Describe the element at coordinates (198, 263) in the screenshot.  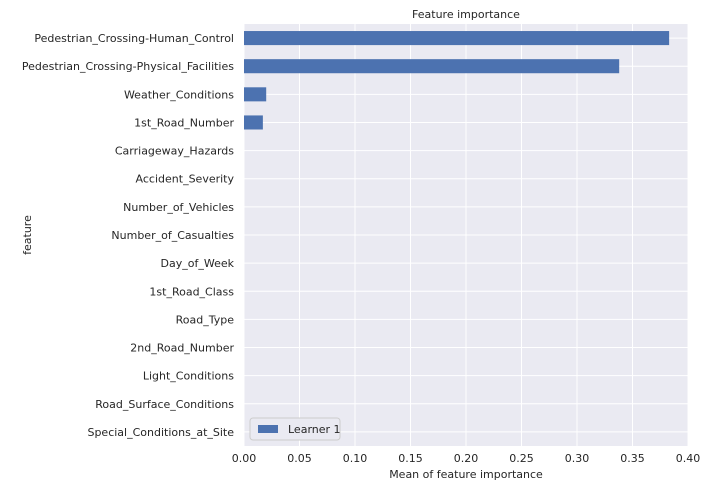
I see `y-tick-label: Day_of_Week` at that location.